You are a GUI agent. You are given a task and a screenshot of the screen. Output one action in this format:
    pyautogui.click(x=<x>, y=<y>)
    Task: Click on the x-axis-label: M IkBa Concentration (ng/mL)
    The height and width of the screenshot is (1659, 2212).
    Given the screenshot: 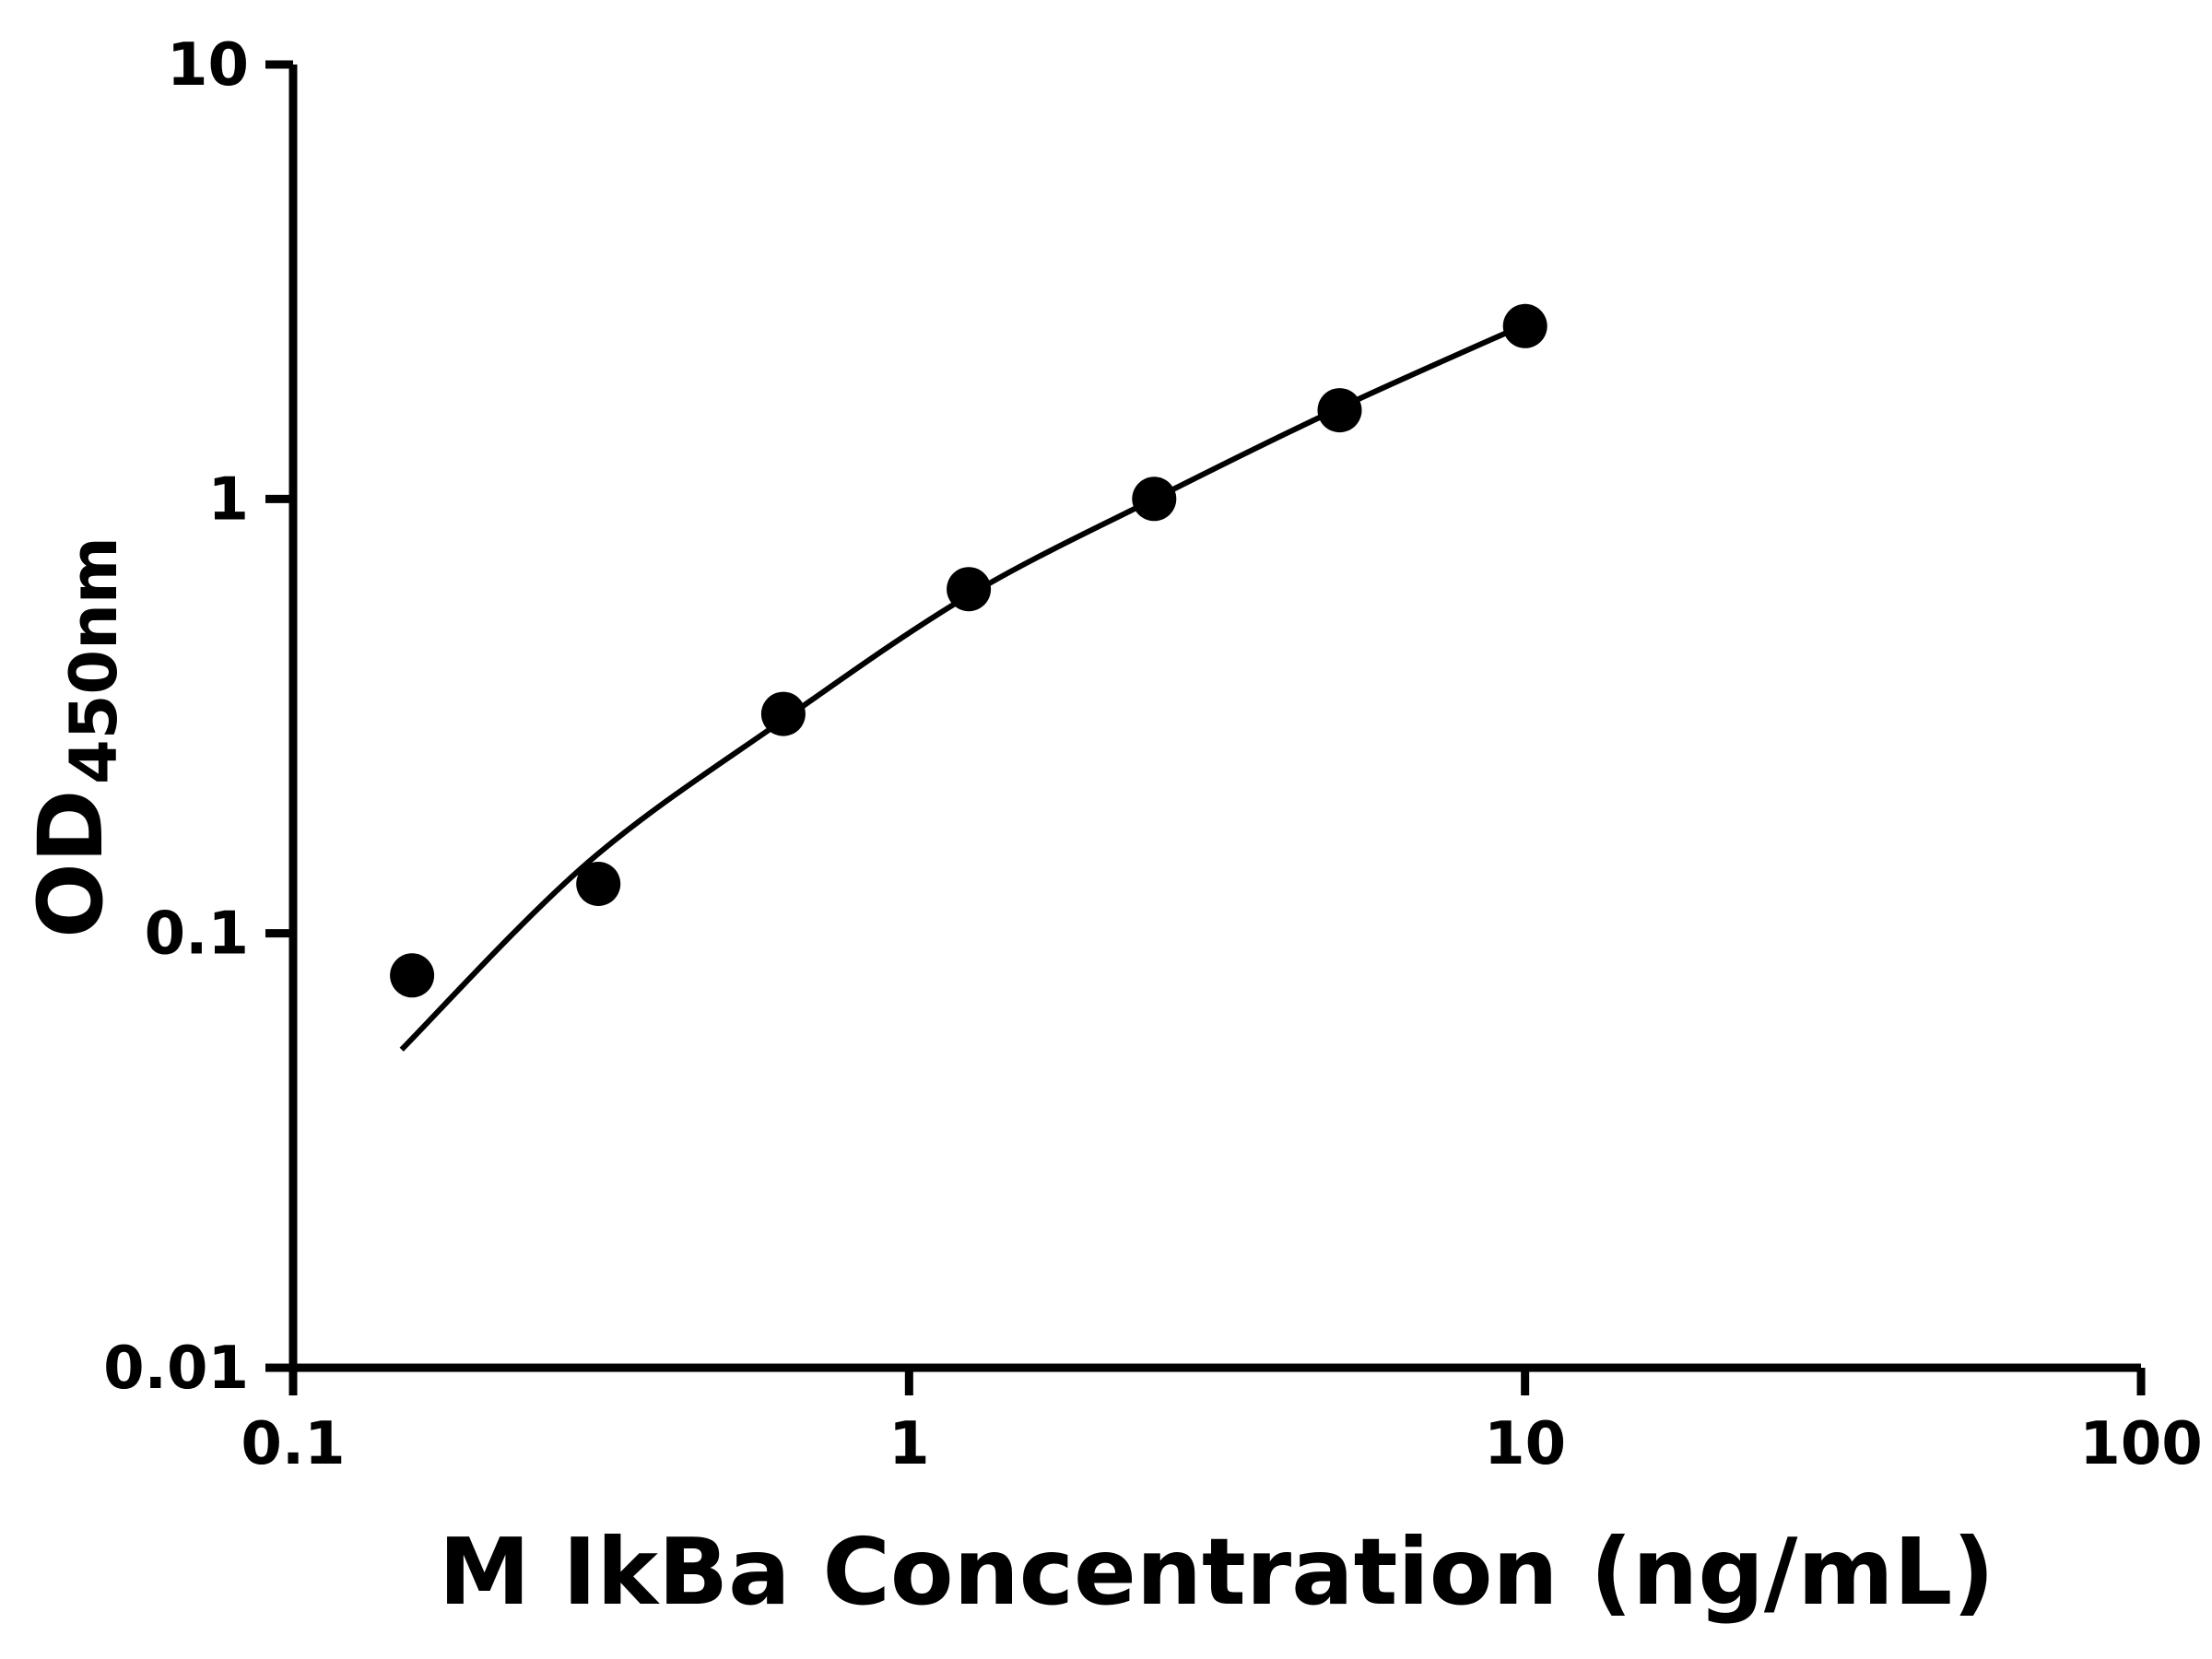 What is the action you would take?
    pyautogui.click(x=1216, y=1572)
    